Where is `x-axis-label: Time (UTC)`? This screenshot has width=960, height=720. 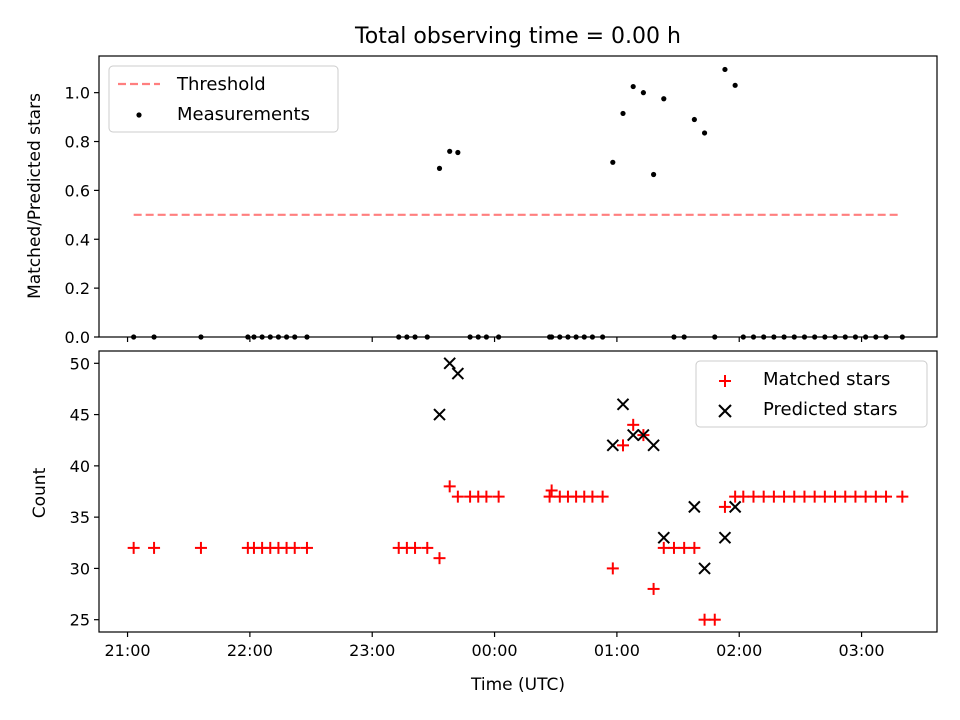 x-axis-label: Time (UTC) is located at coordinates (517, 685).